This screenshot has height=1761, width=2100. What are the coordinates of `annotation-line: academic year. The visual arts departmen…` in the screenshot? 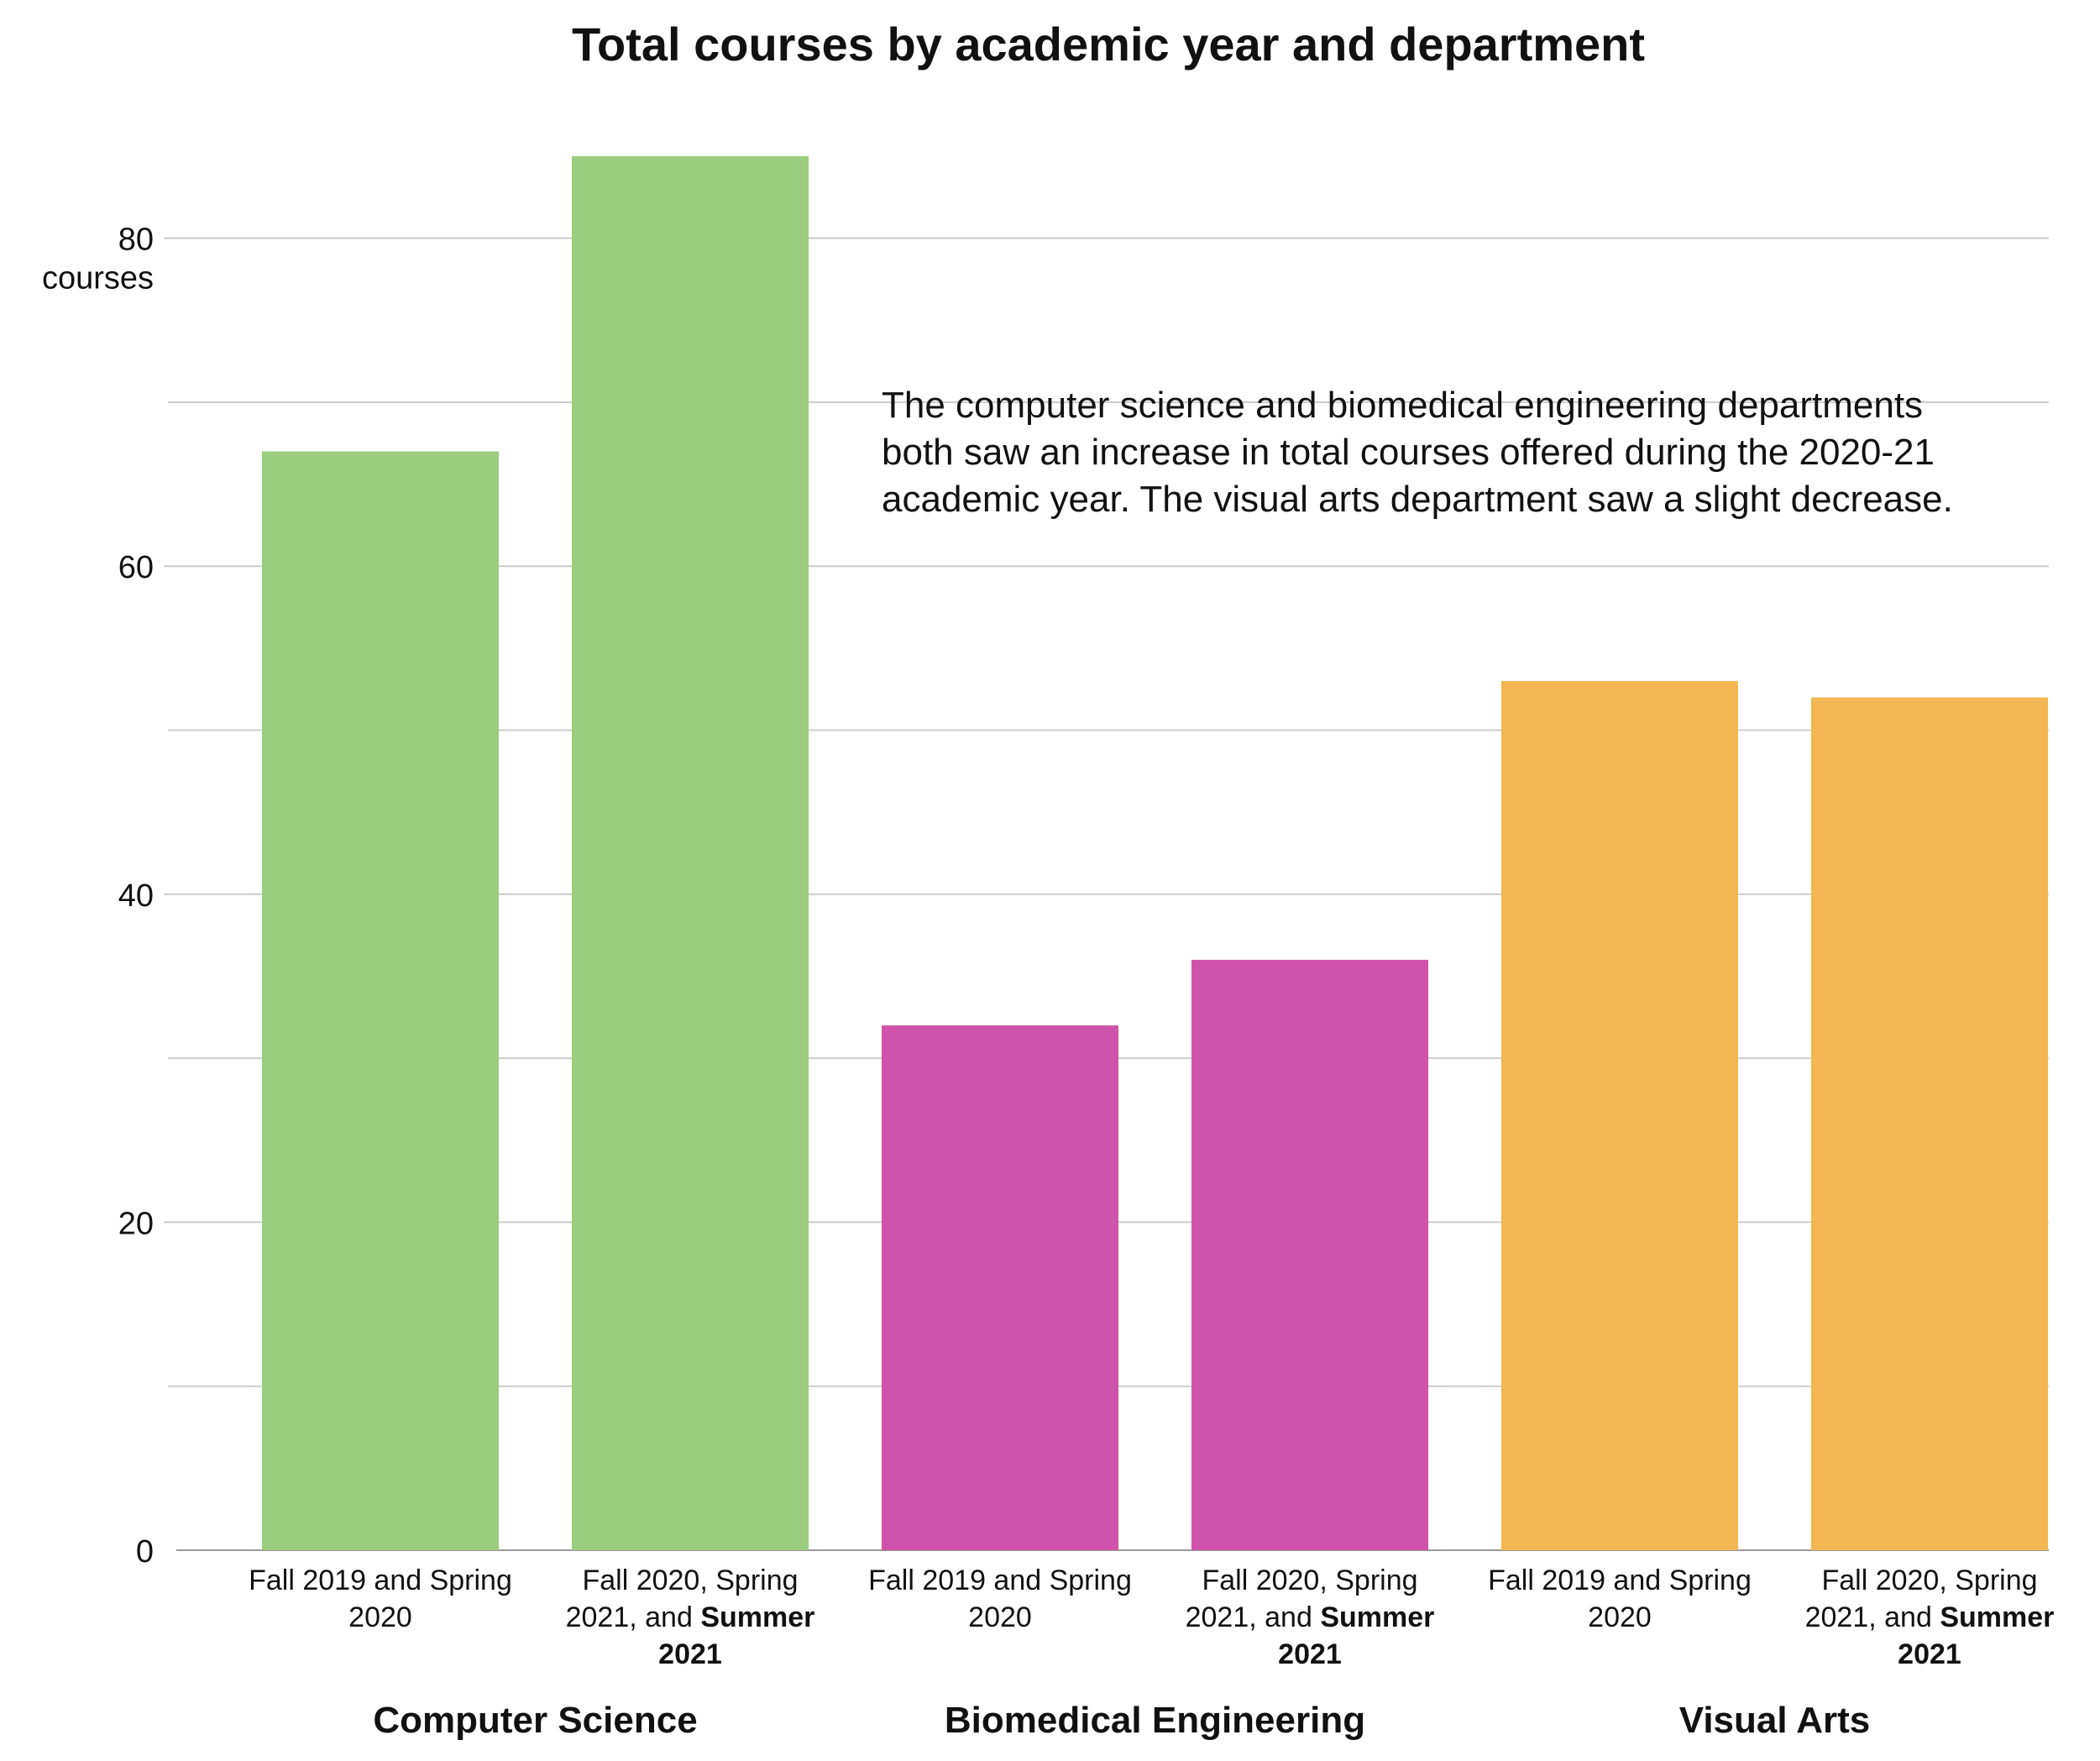 It's located at (1417, 499).